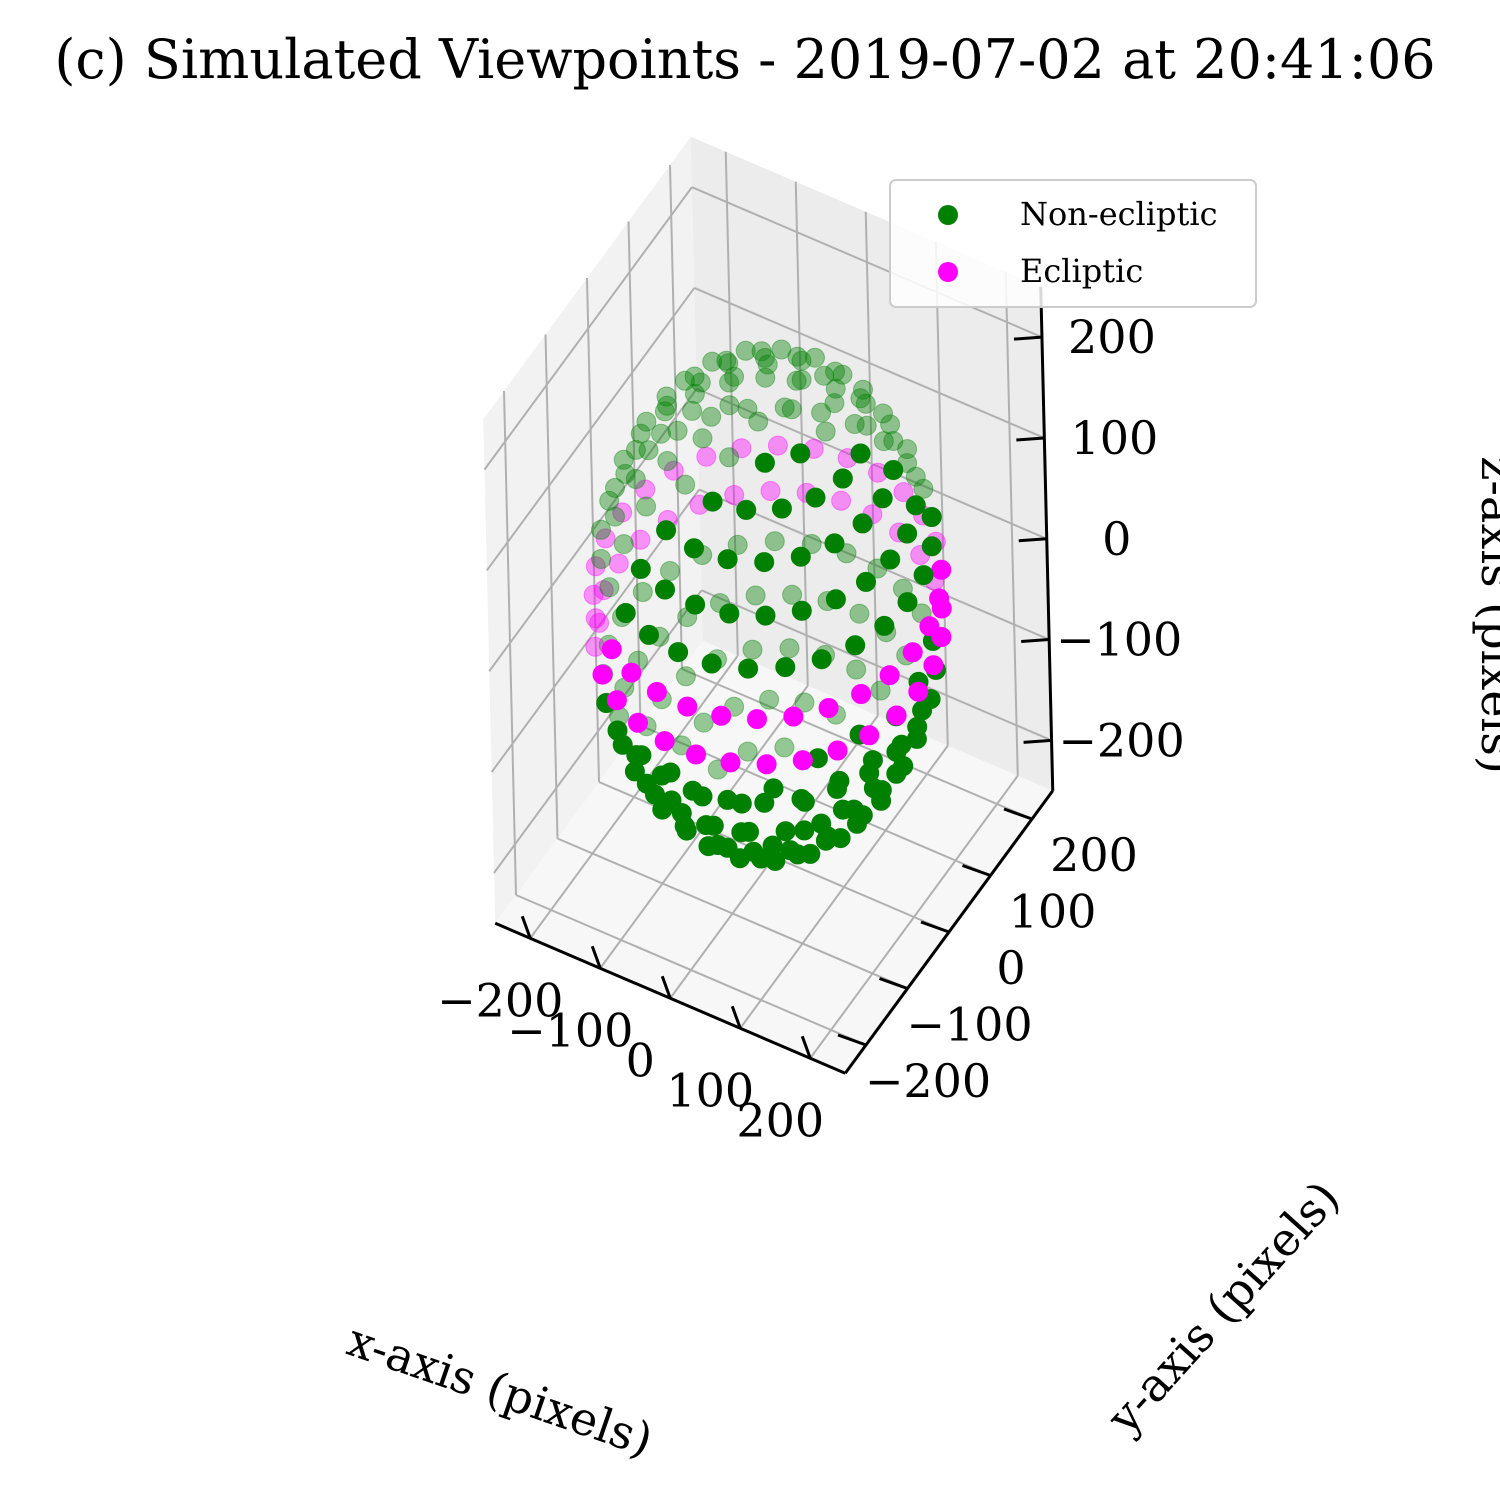 The image size is (1500, 1500). Describe the element at coordinates (500, 1389) in the screenshot. I see `x-axis-label: x-axis (pixels)` at that location.